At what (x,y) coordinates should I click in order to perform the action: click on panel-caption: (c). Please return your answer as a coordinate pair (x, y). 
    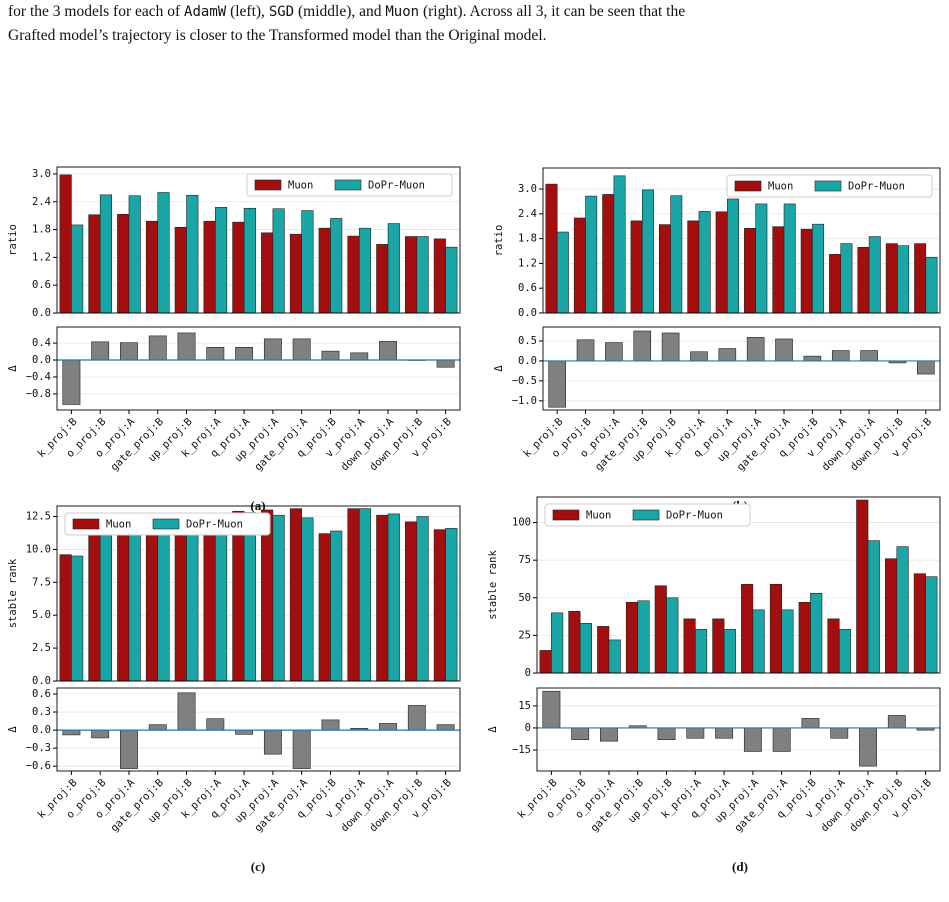
    Looking at the image, I should click on (258, 866).